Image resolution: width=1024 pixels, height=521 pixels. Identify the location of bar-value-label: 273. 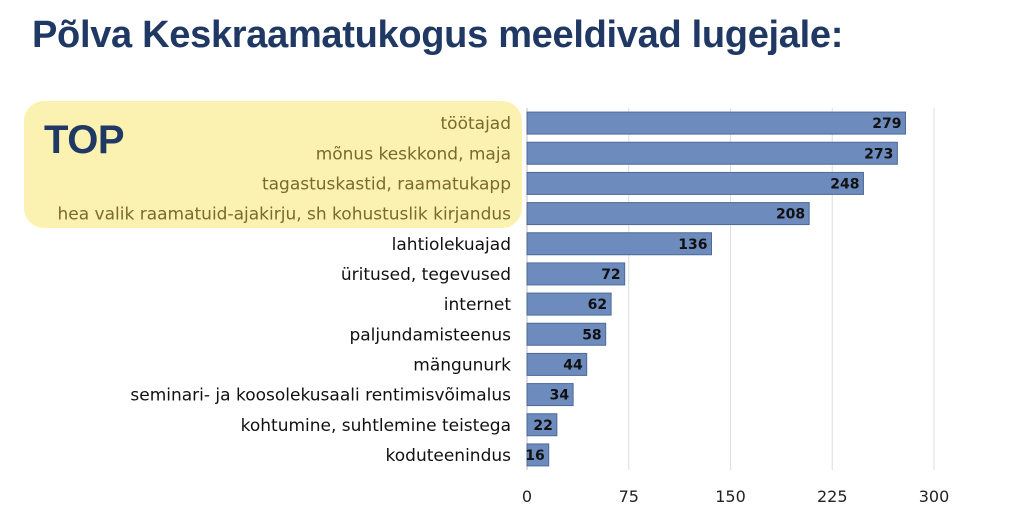
(878, 154).